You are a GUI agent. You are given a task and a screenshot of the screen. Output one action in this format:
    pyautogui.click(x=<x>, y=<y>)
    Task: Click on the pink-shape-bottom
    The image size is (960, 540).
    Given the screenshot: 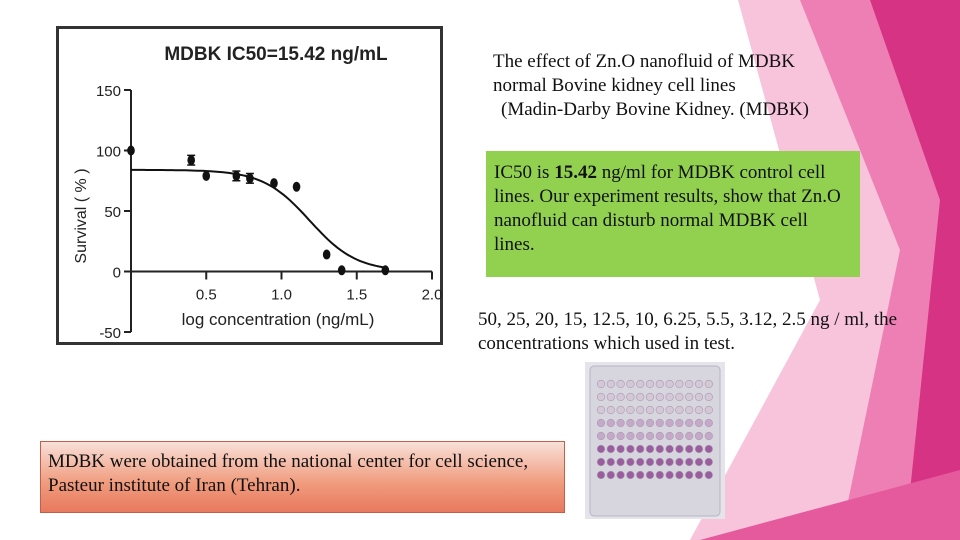 What is the action you would take?
    pyautogui.click(x=830, y=505)
    